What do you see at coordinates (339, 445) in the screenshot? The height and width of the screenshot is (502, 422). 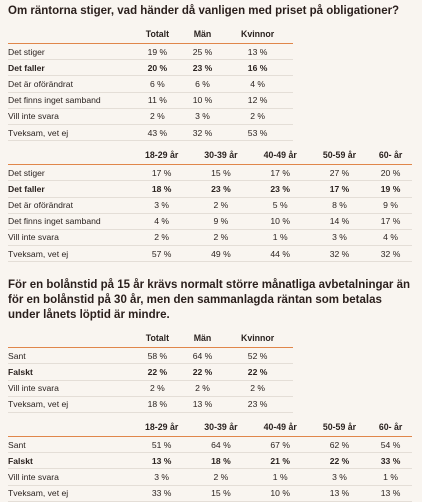 I see `cell: 62 %` at bounding box center [339, 445].